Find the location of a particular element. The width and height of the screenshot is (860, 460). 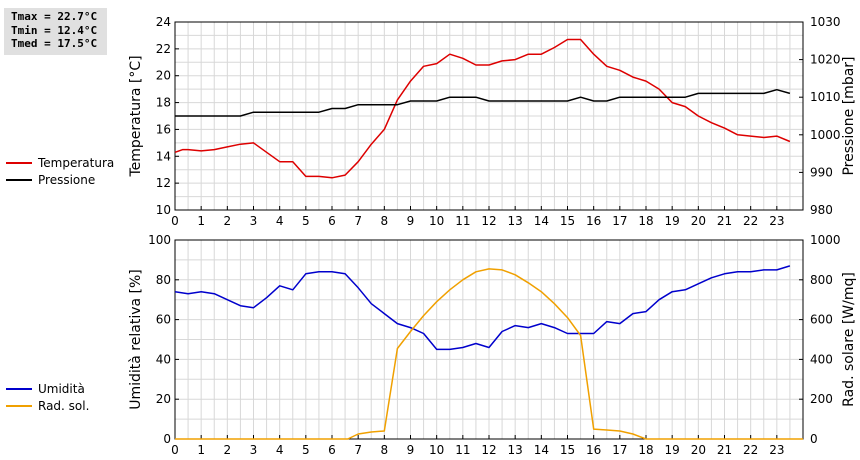

bottom-y-left-tick-label: 20 is located at coordinates (163, 399).